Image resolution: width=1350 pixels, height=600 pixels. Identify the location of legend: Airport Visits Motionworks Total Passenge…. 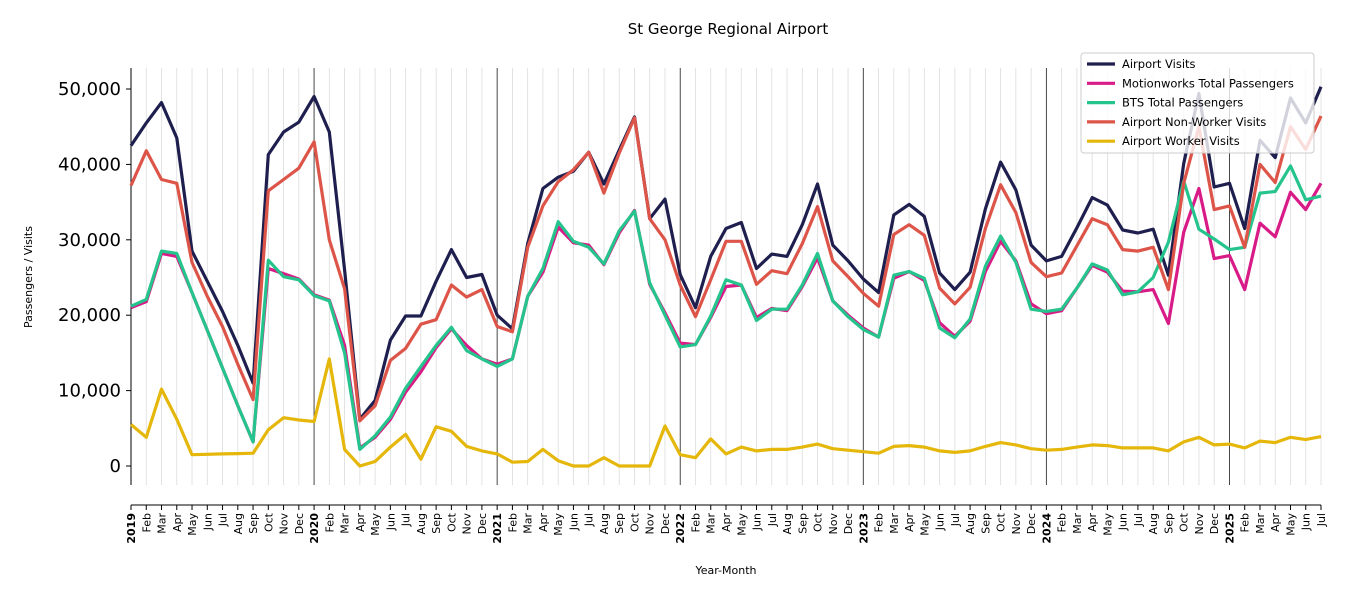
(1197, 103).